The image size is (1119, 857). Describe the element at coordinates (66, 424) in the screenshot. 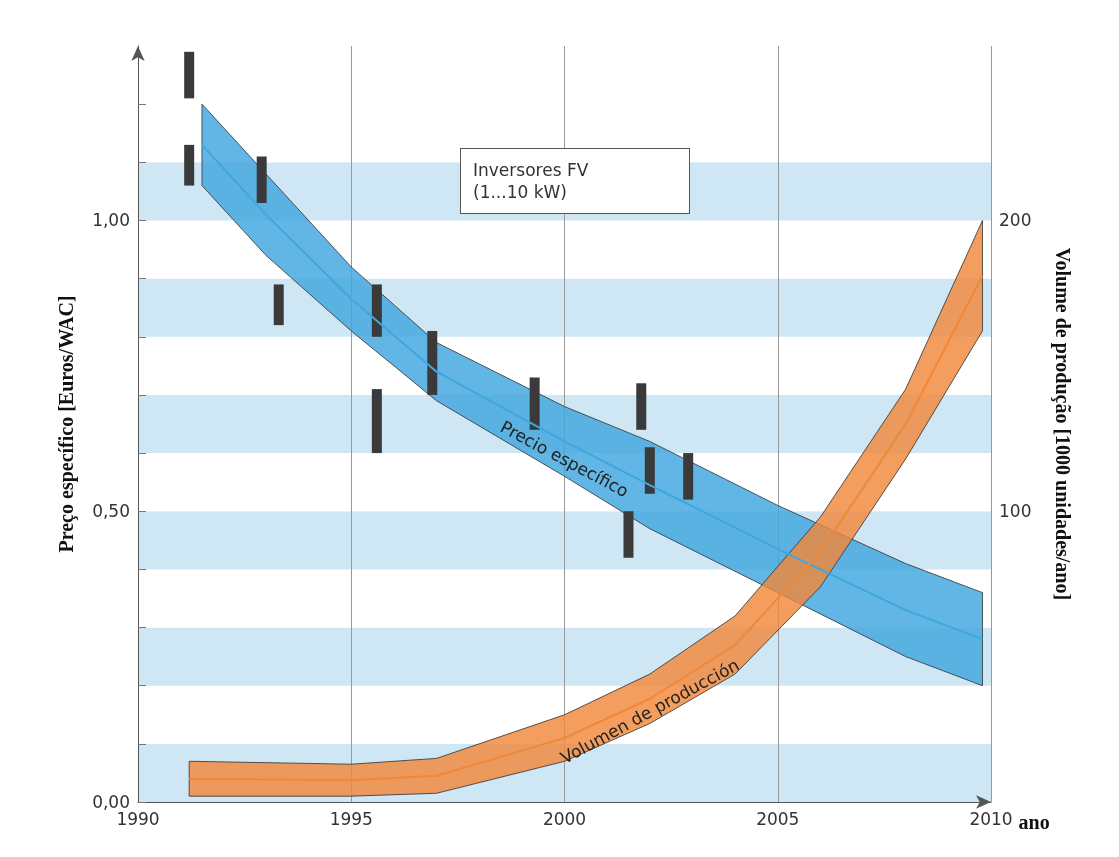

I see `y-axis-title: Preço específico [Euros/WAC]` at that location.